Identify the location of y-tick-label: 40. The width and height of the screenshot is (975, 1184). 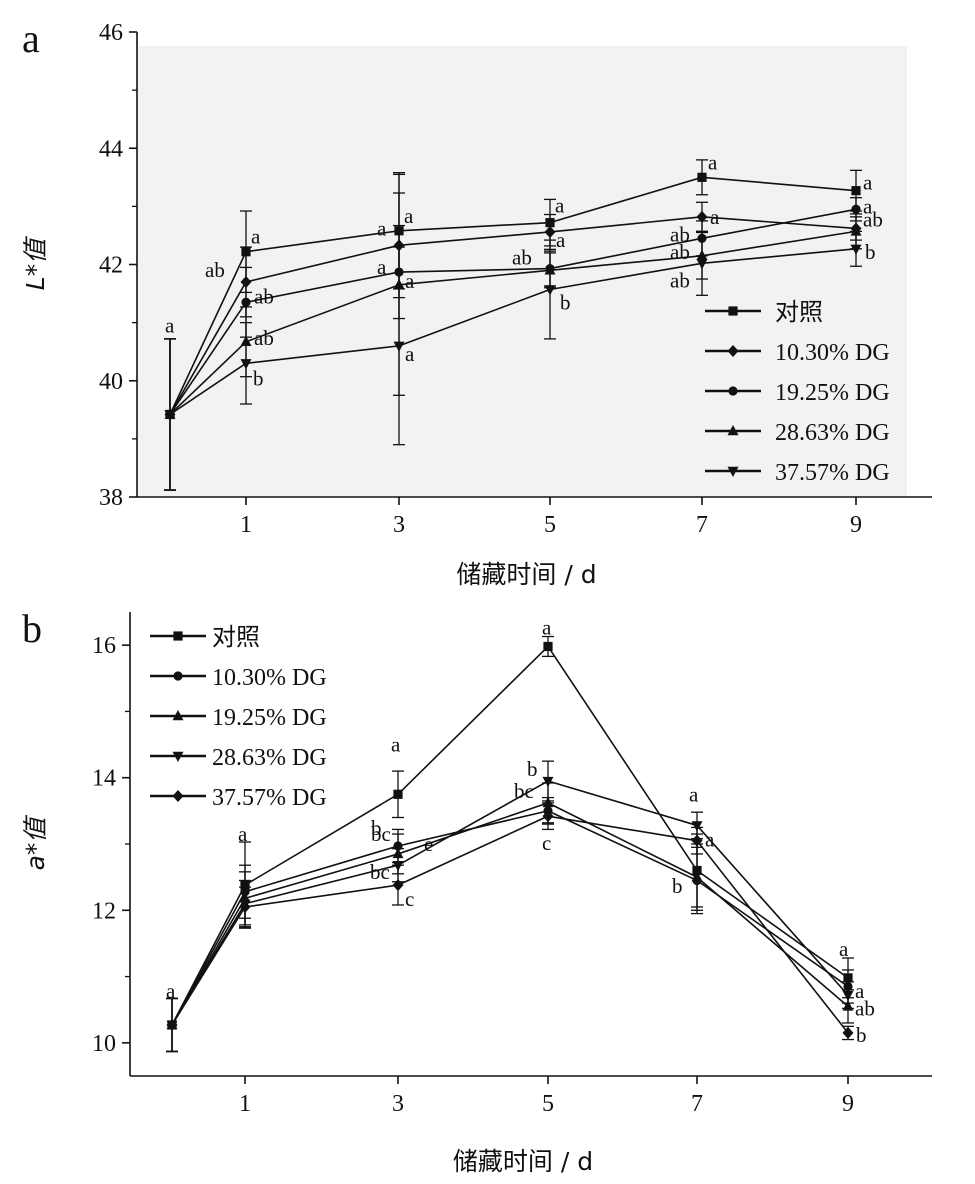
(111, 382).